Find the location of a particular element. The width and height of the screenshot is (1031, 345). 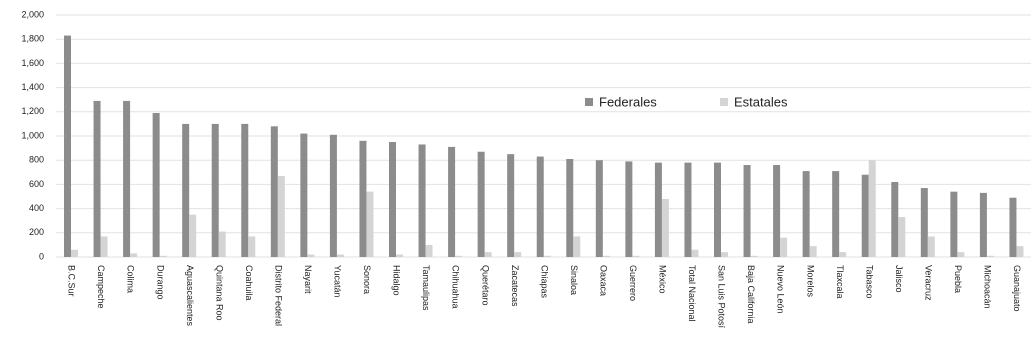

x-tick-label: Oaxaca is located at coordinates (603, 280).